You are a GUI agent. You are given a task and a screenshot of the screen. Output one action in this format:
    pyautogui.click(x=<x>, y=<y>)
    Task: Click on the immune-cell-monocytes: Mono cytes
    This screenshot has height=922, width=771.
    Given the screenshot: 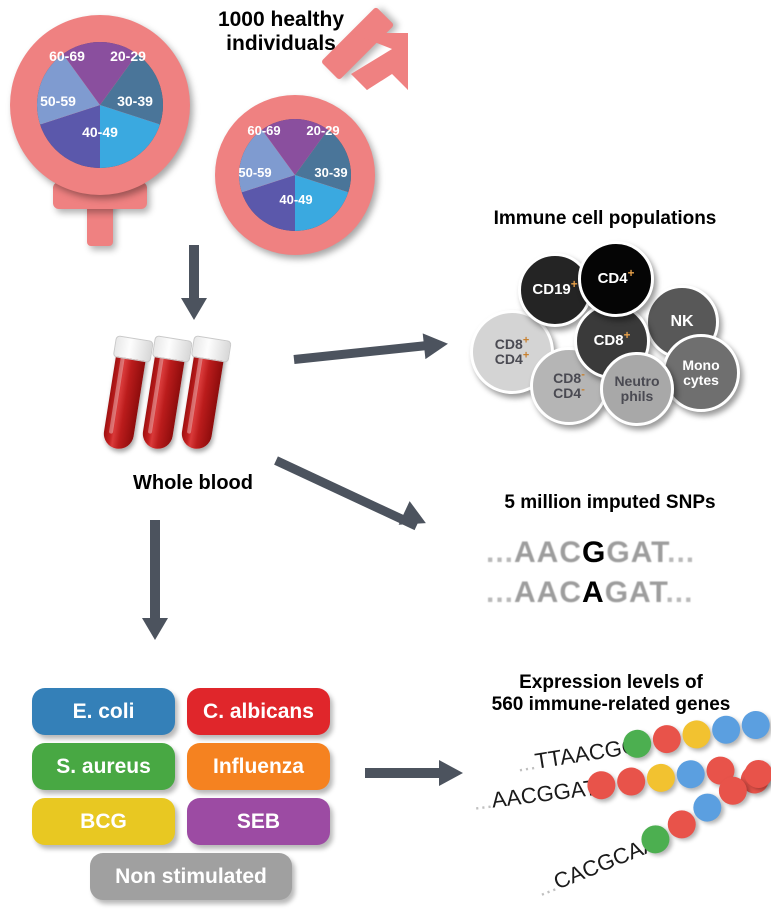 What is the action you would take?
    pyautogui.click(x=701, y=373)
    